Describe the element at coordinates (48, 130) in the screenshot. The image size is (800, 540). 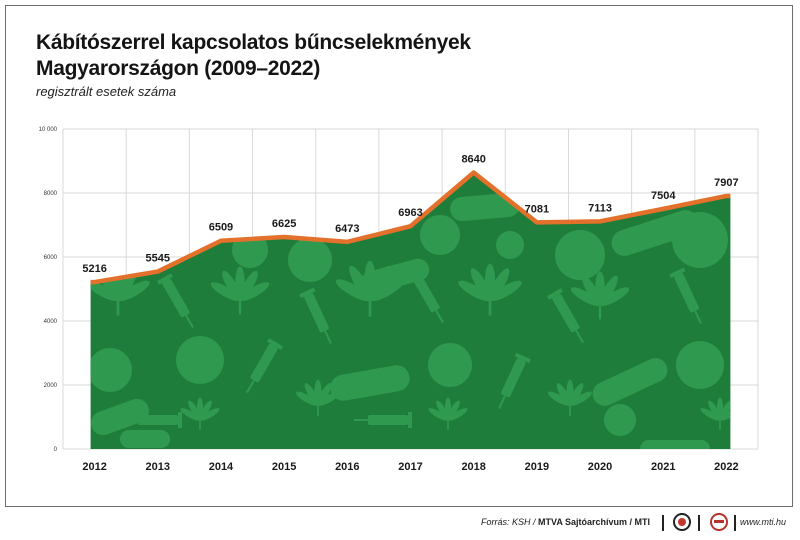
I see `y-tick-label: 10 000` at that location.